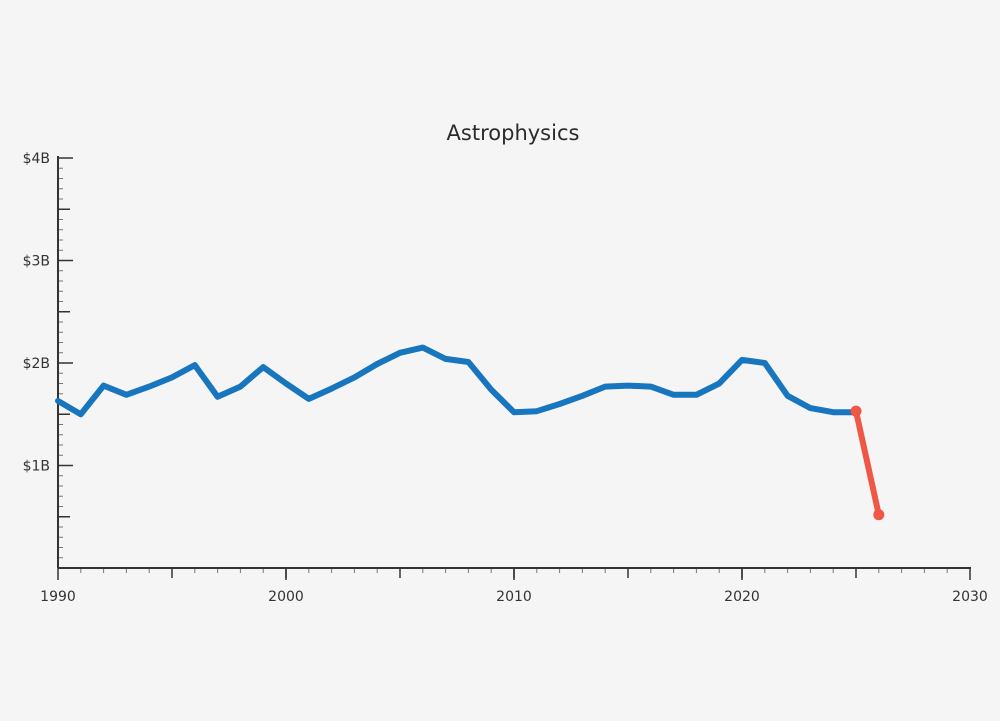  Describe the element at coordinates (514, 597) in the screenshot. I see `x-tick-label: 2010` at that location.